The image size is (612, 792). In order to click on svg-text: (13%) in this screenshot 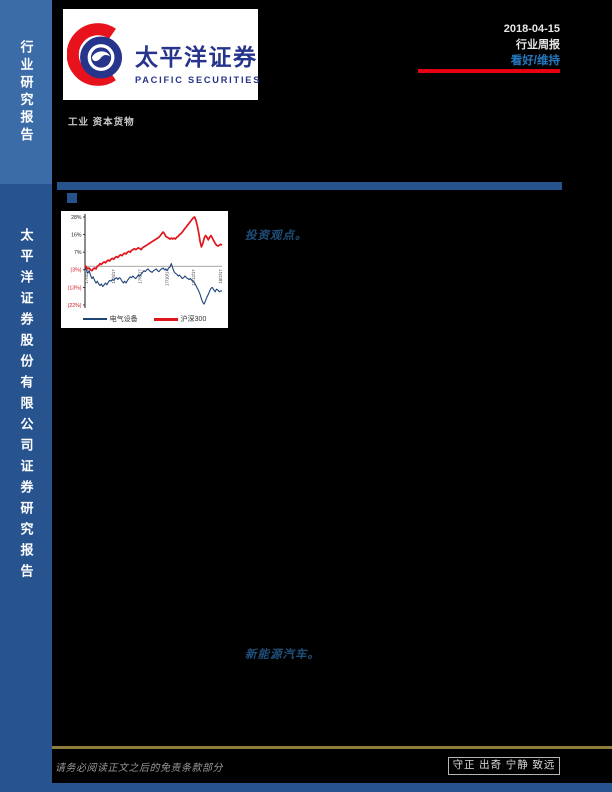, I will do `click(75, 288)`.